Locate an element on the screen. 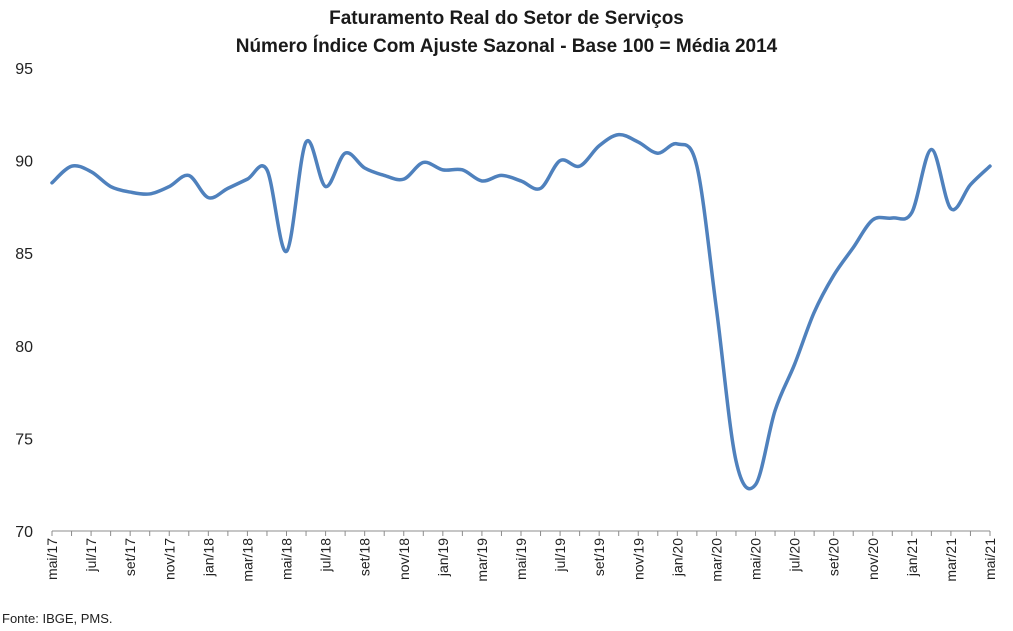  x-tick-label: mai/19 is located at coordinates (521, 559).